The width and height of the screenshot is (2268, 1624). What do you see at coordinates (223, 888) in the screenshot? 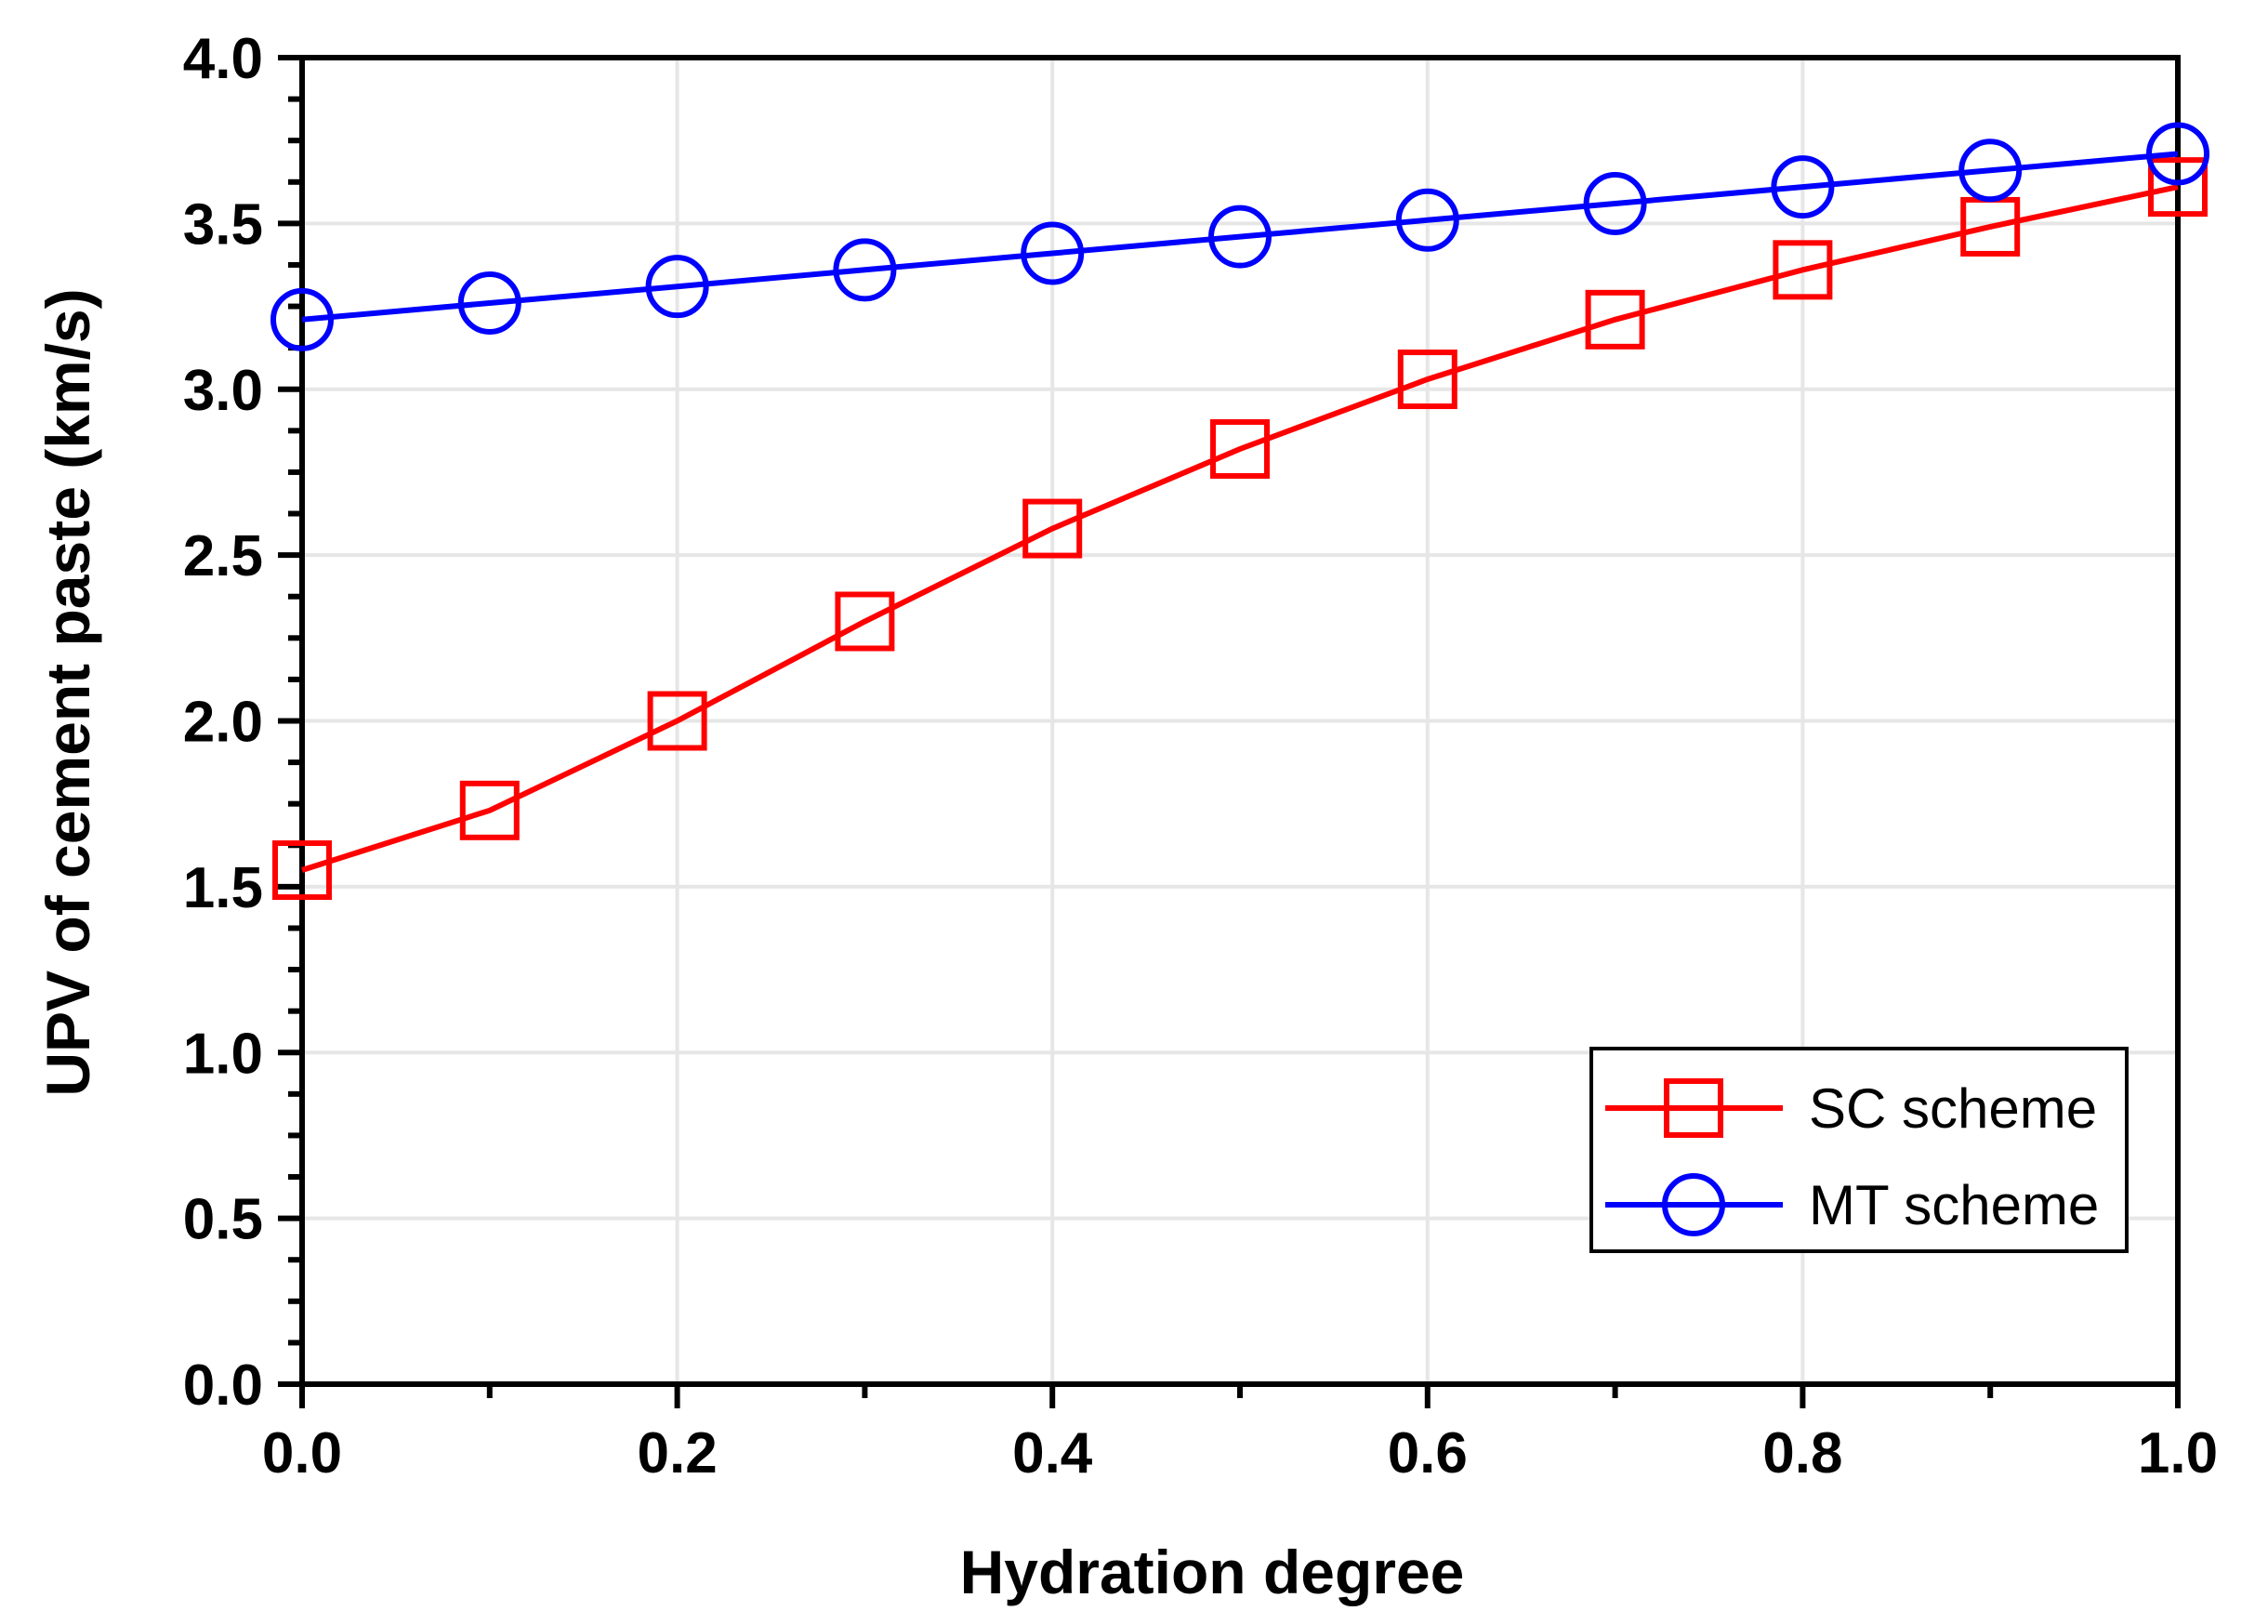
I see `y-tick-label: 1.5` at bounding box center [223, 888].